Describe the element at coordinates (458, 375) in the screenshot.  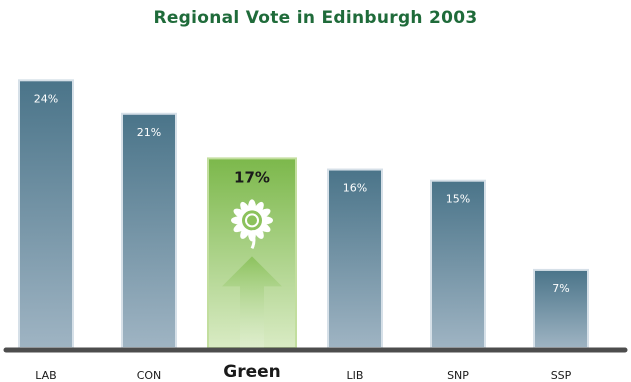
I see `category-label-snp: SNP` at that location.